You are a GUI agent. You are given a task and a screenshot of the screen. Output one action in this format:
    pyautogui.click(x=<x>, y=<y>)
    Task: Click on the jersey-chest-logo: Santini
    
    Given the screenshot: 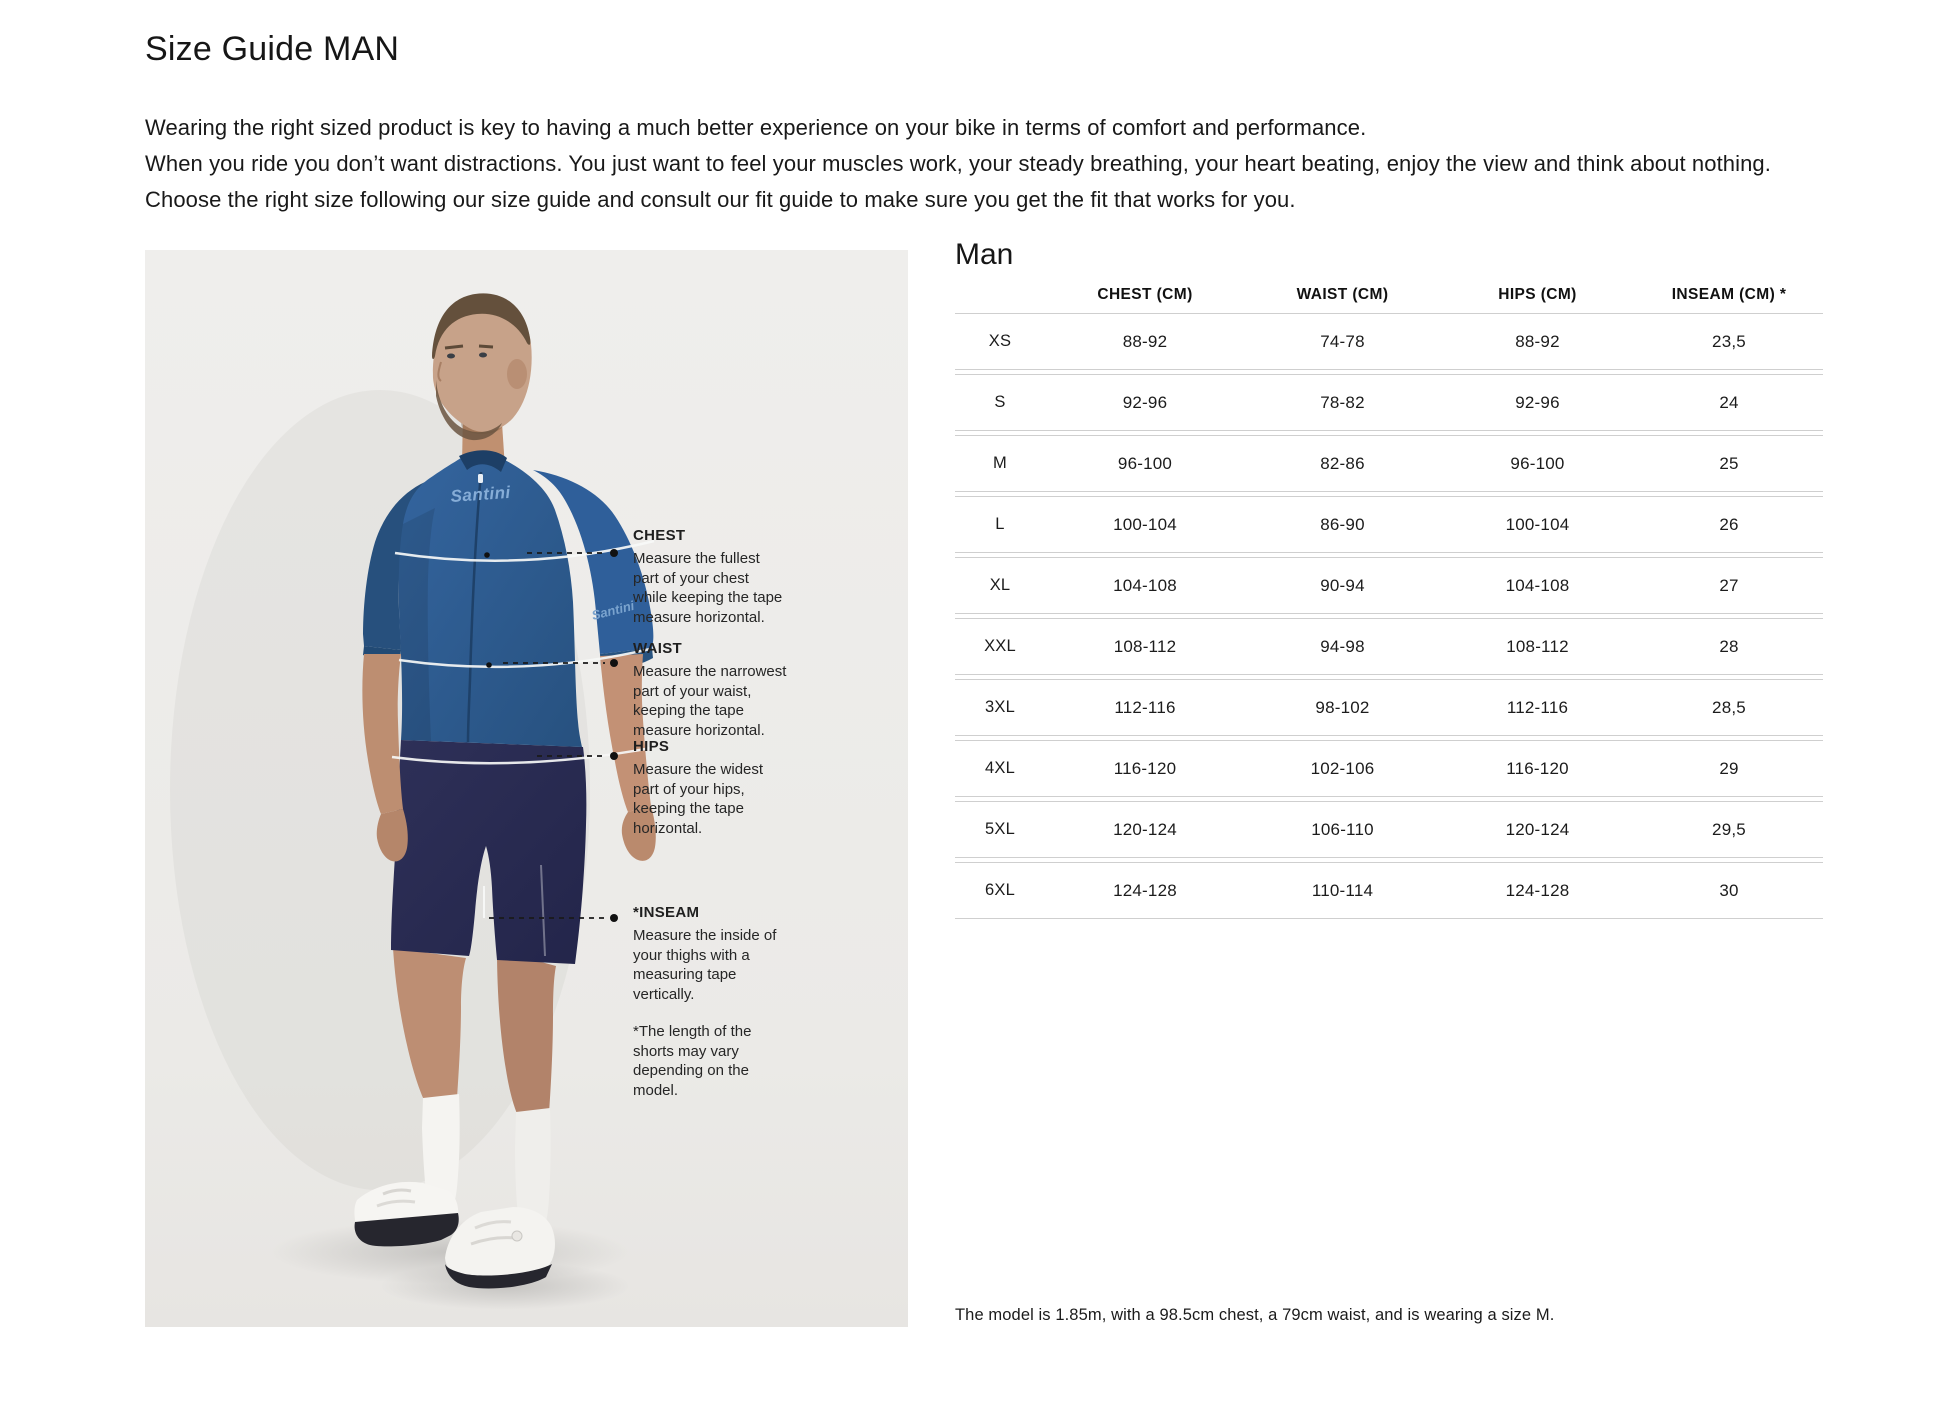 What is the action you would take?
    pyautogui.click(x=481, y=494)
    